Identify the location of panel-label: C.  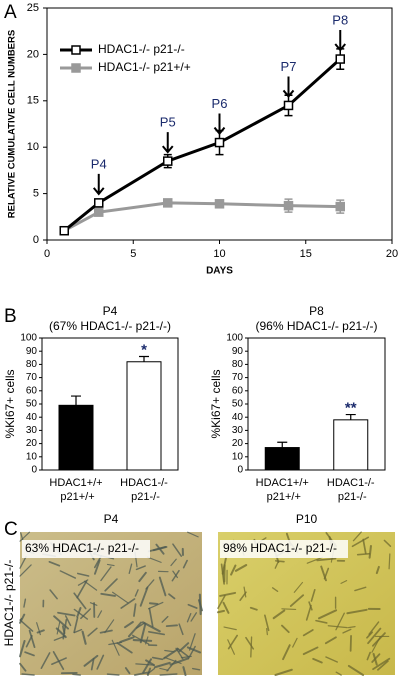
(11, 529).